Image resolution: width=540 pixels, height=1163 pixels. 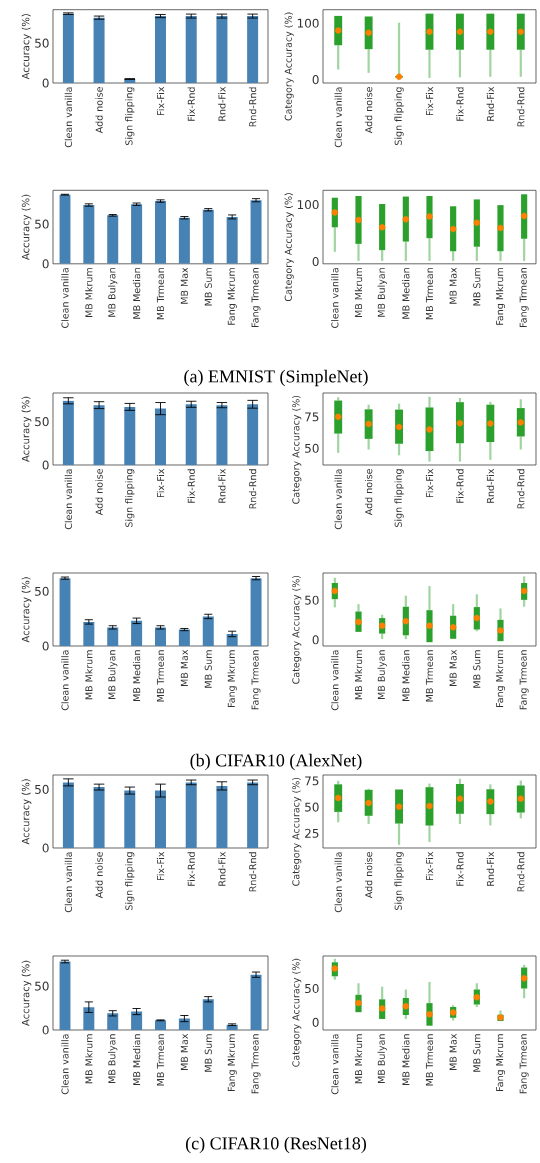 I want to click on text: (a) EMNIST (SimpleNet), so click(x=276, y=378).